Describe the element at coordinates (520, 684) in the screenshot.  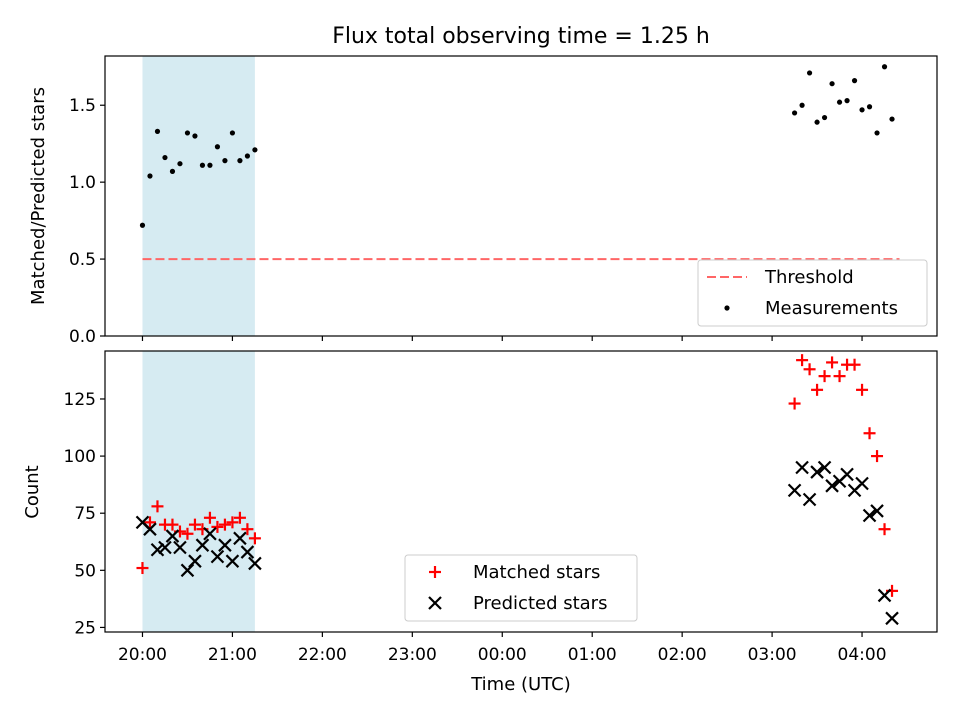
I see `x-axis-label: Time (UTC)` at that location.